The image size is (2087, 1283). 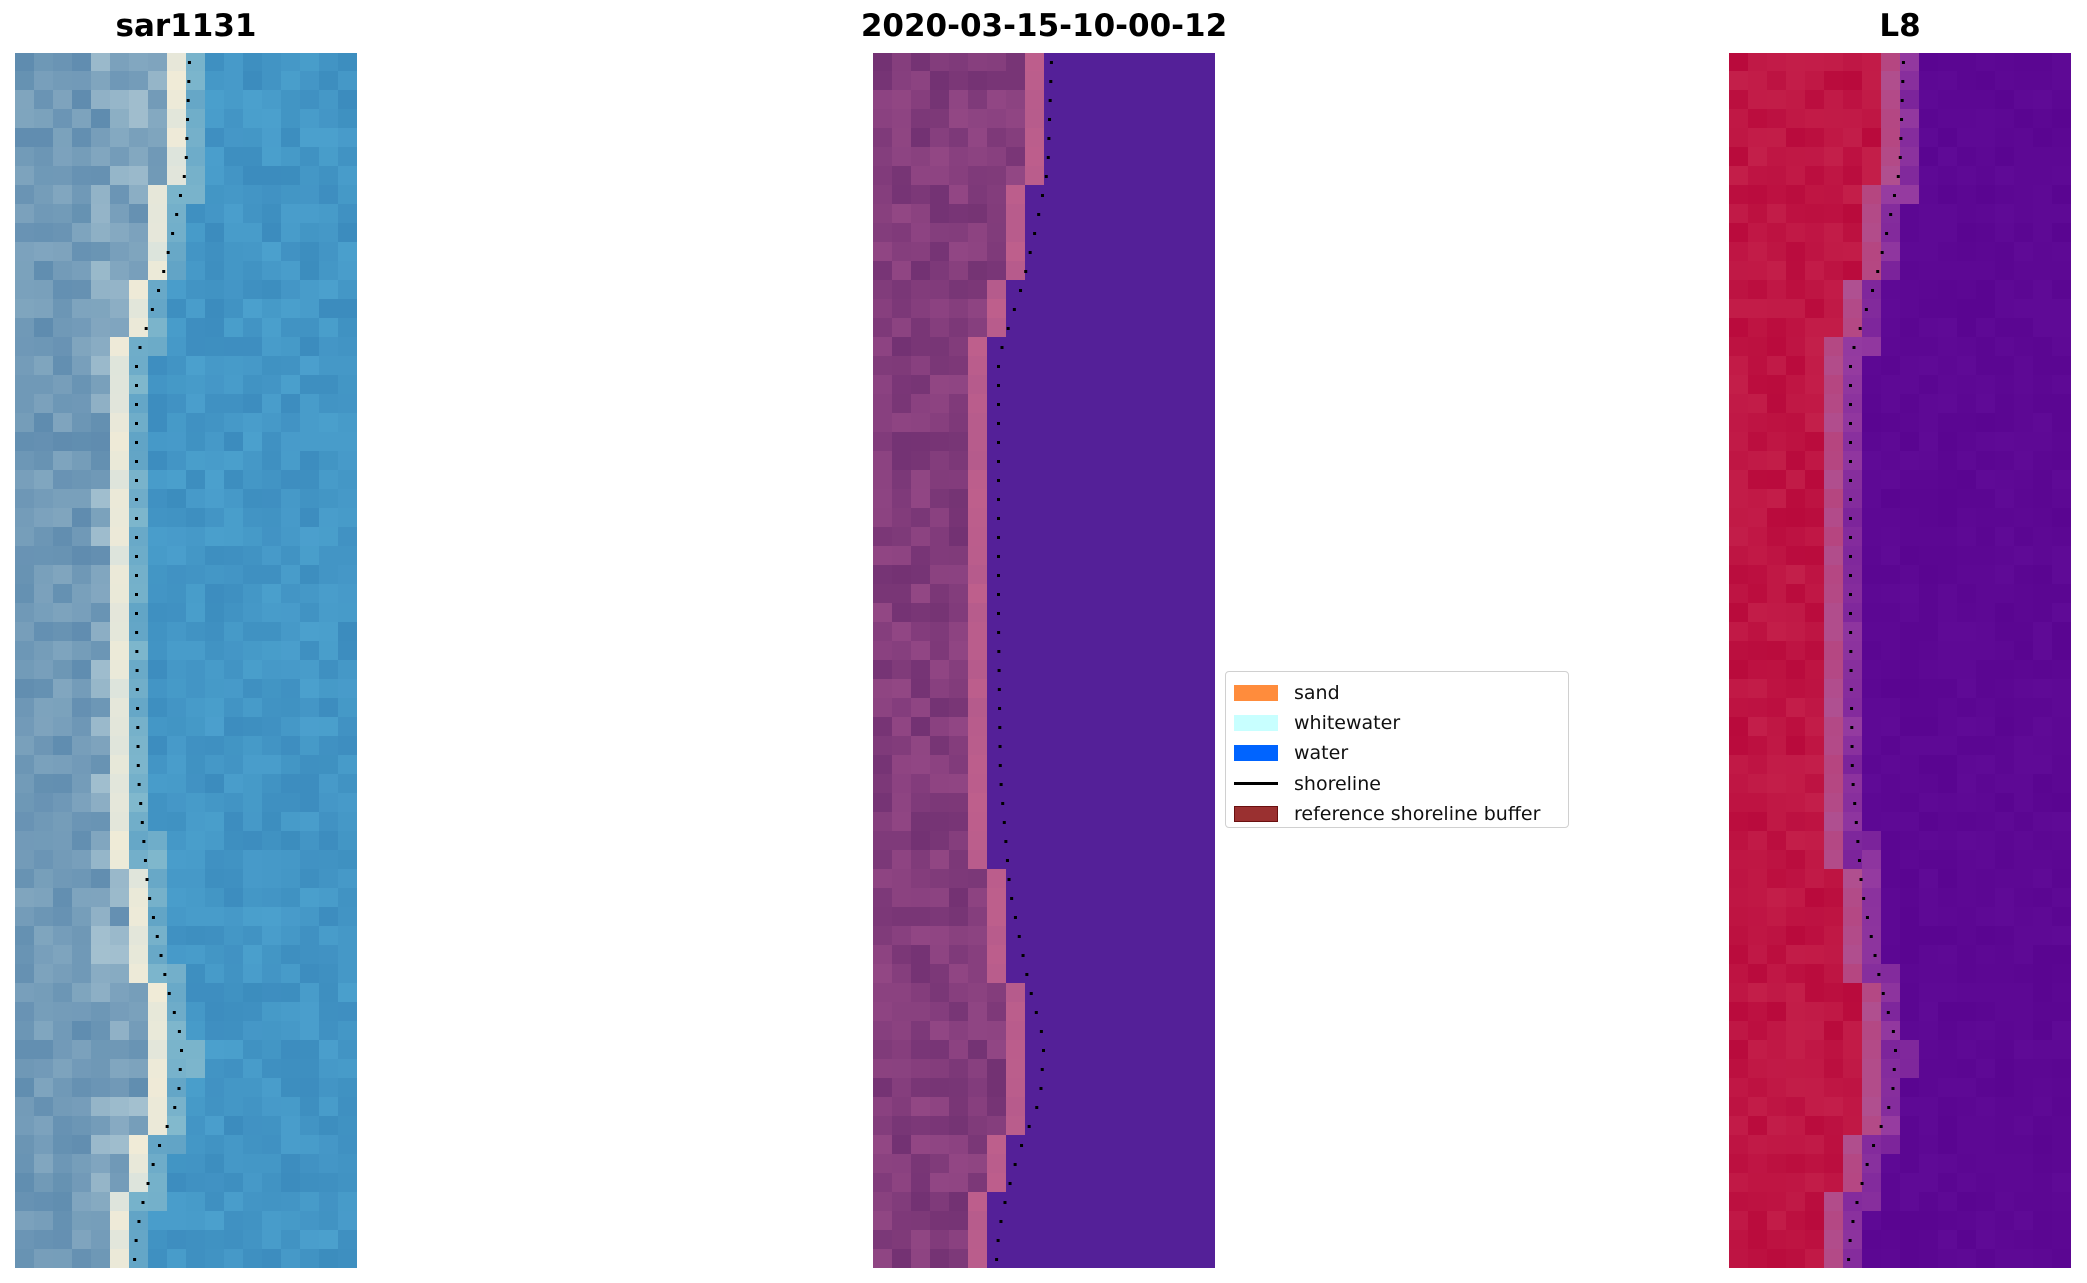 I want to click on panel-title-index: L8, so click(x=1900, y=26).